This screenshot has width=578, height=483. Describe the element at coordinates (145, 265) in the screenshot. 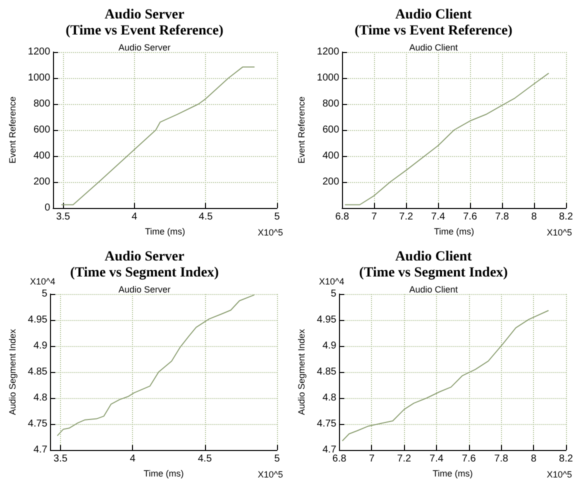

I see `chart-title: Audio Server (Time vs Segment Index)` at that location.